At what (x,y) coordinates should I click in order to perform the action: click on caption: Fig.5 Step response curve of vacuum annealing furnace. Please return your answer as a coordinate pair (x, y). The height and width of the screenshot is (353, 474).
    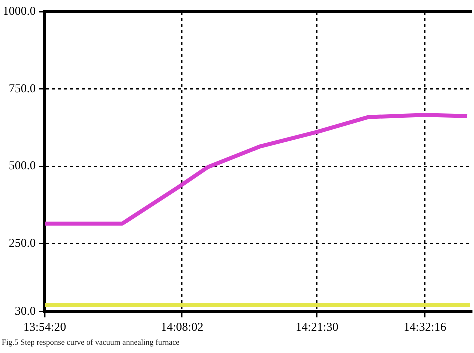
    Looking at the image, I should click on (91, 342).